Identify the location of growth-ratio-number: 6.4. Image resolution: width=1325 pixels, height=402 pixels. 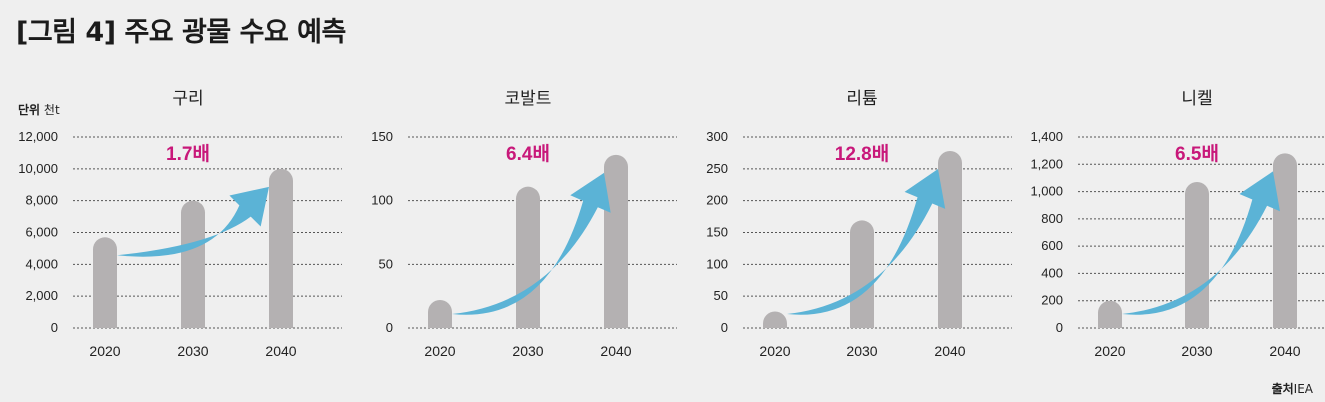
(519, 154).